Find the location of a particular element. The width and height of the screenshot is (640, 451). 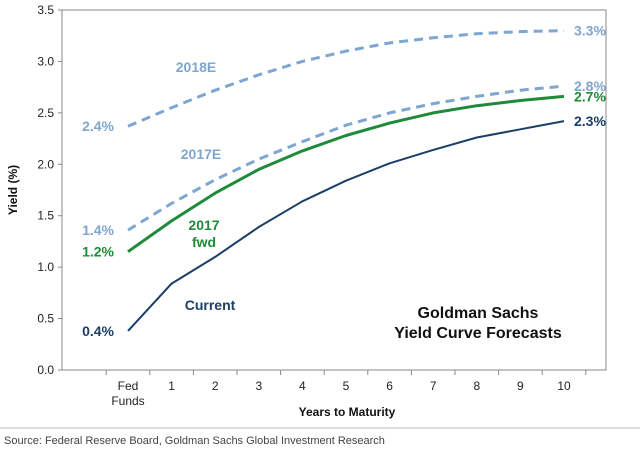

start-value-label-2017-fwd: 1.2% is located at coordinates (98, 252).